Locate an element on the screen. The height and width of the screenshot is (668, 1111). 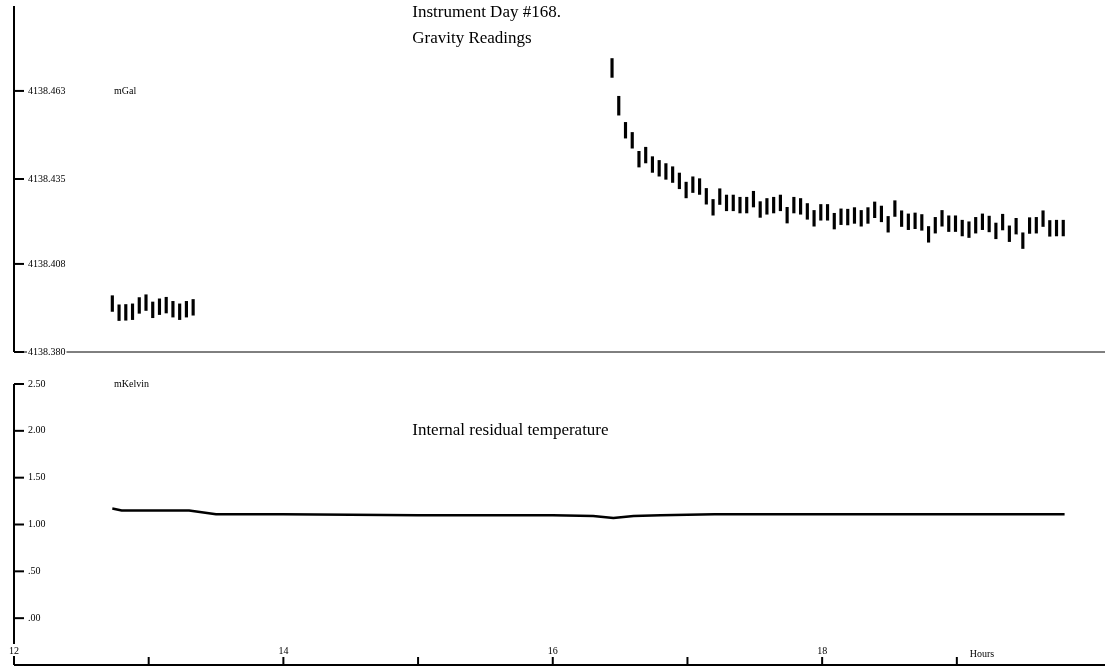
text: Gravity Readings is located at coordinates (472, 37).